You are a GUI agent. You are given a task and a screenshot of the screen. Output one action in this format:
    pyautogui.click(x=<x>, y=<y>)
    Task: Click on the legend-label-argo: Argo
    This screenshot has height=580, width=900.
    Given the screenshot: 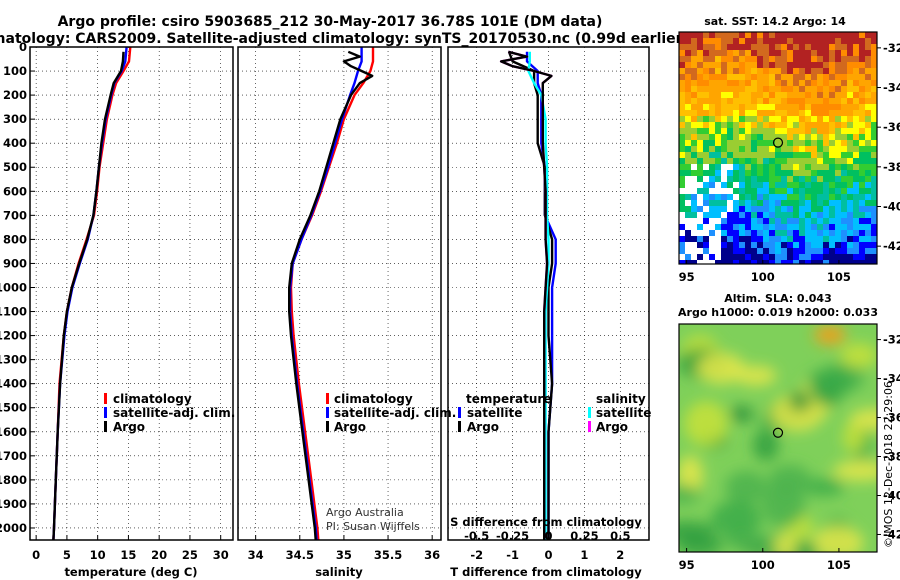 What is the action you would take?
    pyautogui.click(x=350, y=427)
    